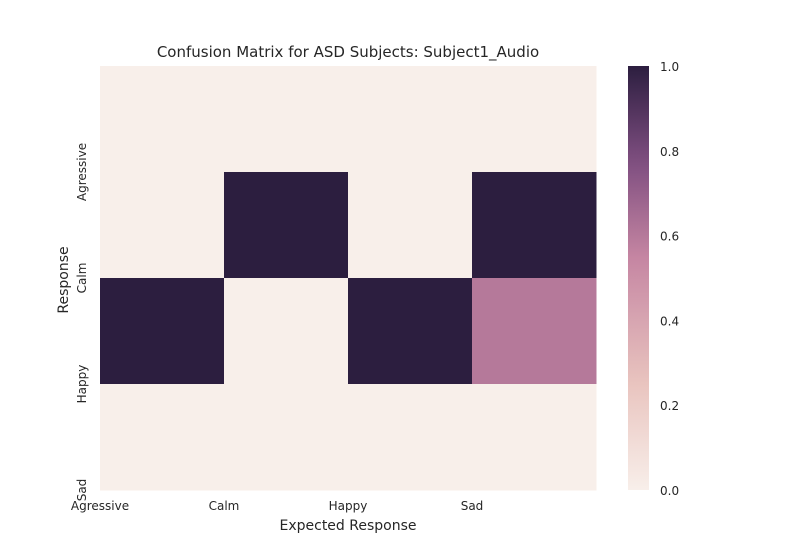 This screenshot has height=550, width=800. I want to click on heatmap-cell-r2-c3, so click(534, 331).